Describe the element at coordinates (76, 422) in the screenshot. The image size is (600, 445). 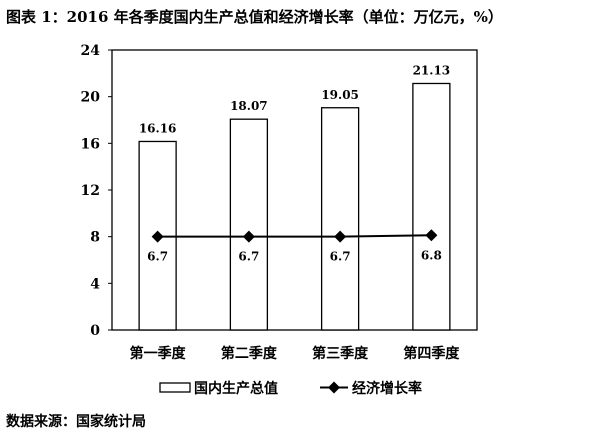
I see `source-note: 数据来源：国家统计局` at that location.